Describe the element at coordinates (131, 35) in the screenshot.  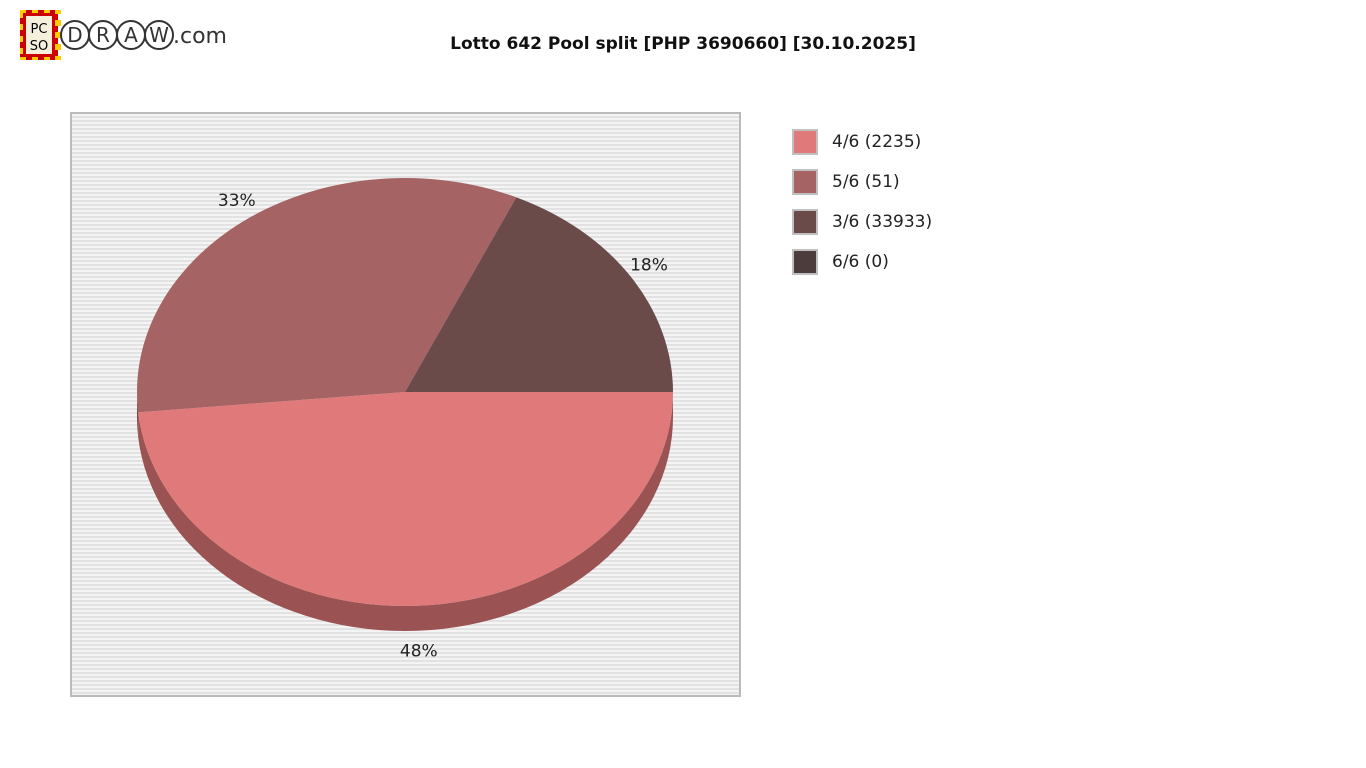
I see `svg-text: A` at that location.